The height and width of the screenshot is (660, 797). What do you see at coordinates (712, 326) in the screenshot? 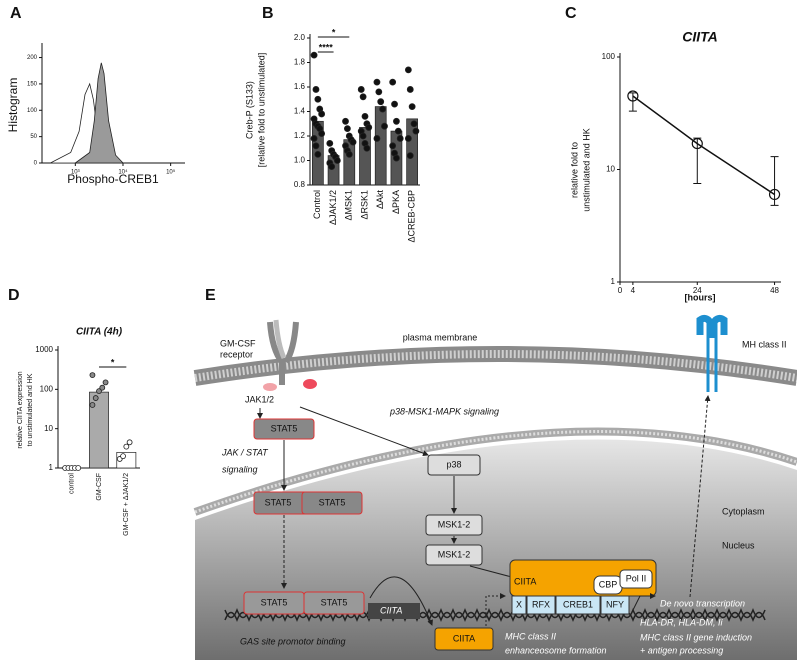
I see `mhc` at bounding box center [712, 326].